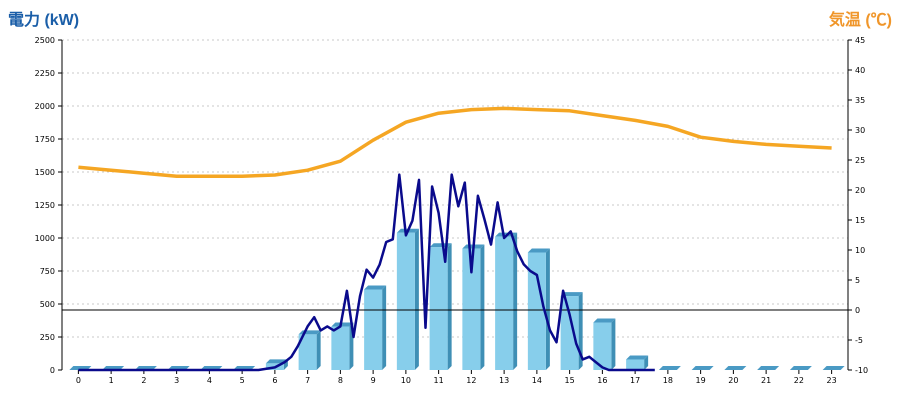 The height and width of the screenshot is (400, 900). What do you see at coordinates (45, 238) in the screenshot?
I see `left-tick-label: 1000` at bounding box center [45, 238].